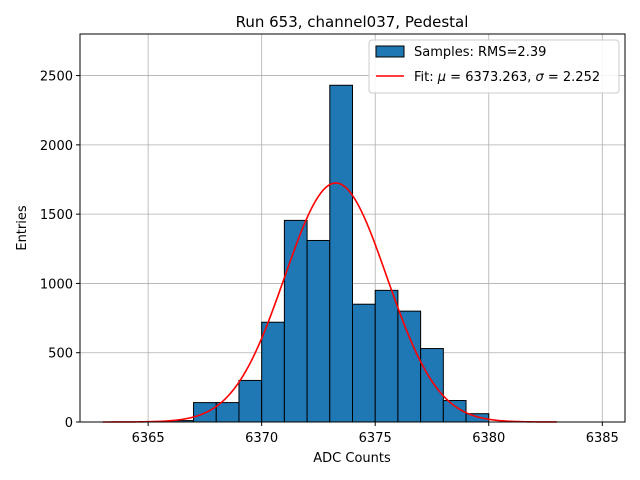 The height and width of the screenshot is (480, 640). Describe the element at coordinates (572, 77) in the screenshot. I see `legend-sigma-value: = 2.252` at that location.